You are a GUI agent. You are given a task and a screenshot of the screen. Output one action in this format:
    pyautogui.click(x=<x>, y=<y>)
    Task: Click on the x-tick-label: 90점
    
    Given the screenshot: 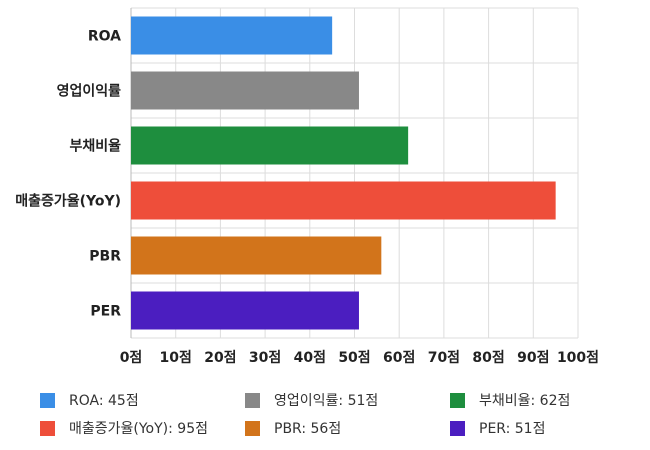 What is the action you would take?
    pyautogui.click(x=533, y=357)
    